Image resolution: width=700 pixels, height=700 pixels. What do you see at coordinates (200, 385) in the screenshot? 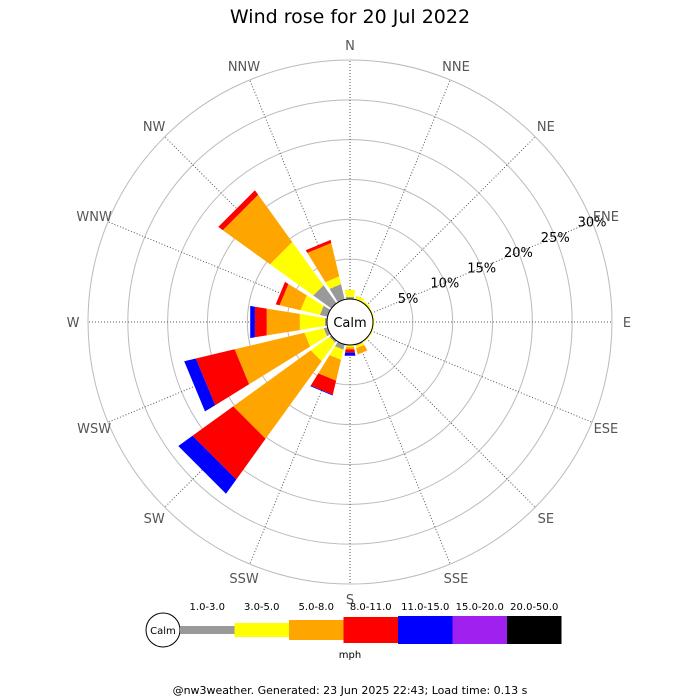
I see `petal-wsw-11.0-15.0` at bounding box center [200, 385].